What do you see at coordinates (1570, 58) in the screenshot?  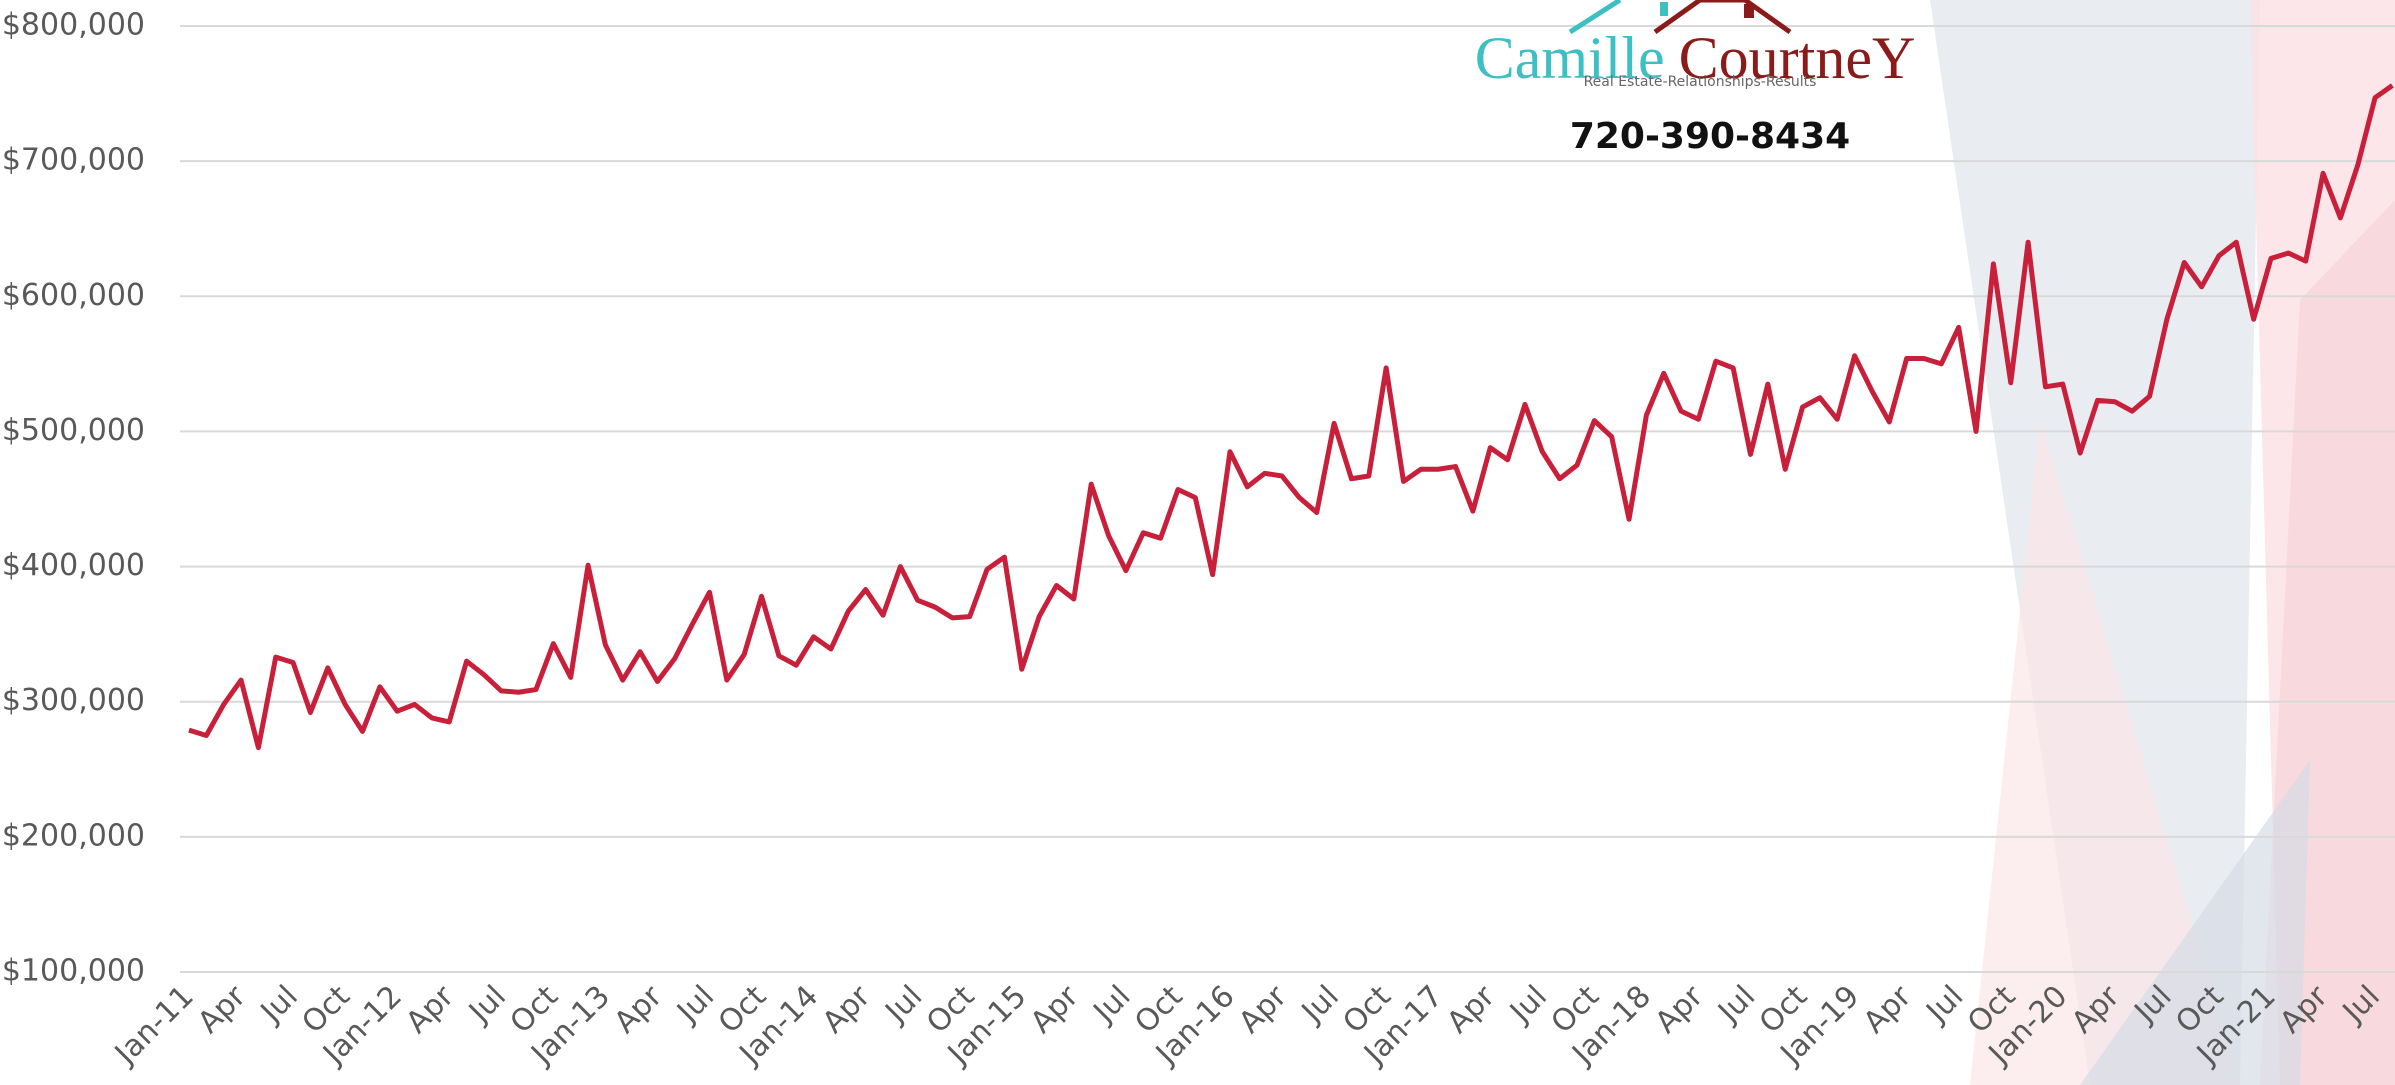 I see `brand-first: Camille` at bounding box center [1570, 58].